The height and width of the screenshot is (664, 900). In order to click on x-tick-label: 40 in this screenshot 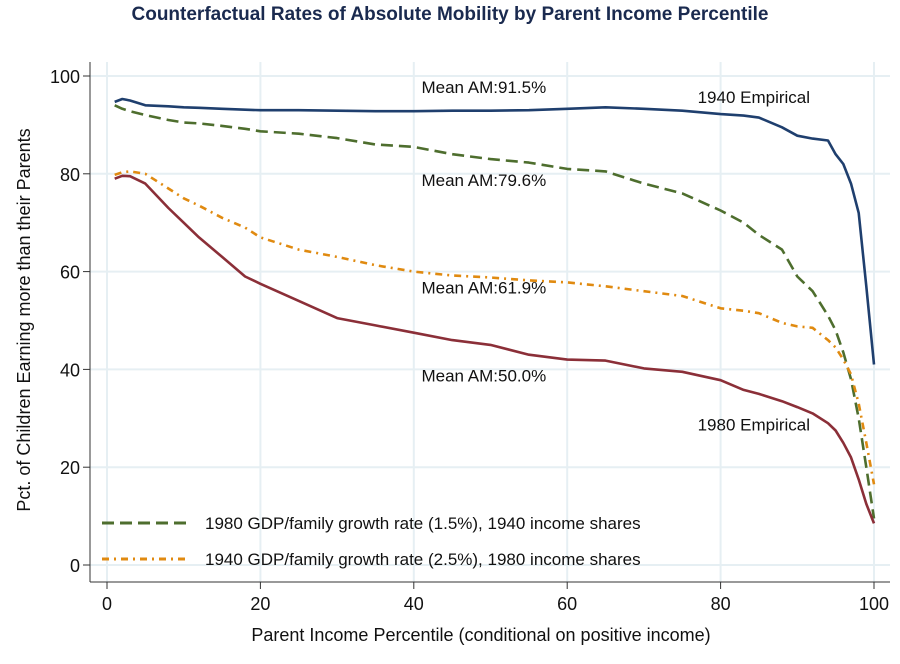, I will do `click(414, 604)`.